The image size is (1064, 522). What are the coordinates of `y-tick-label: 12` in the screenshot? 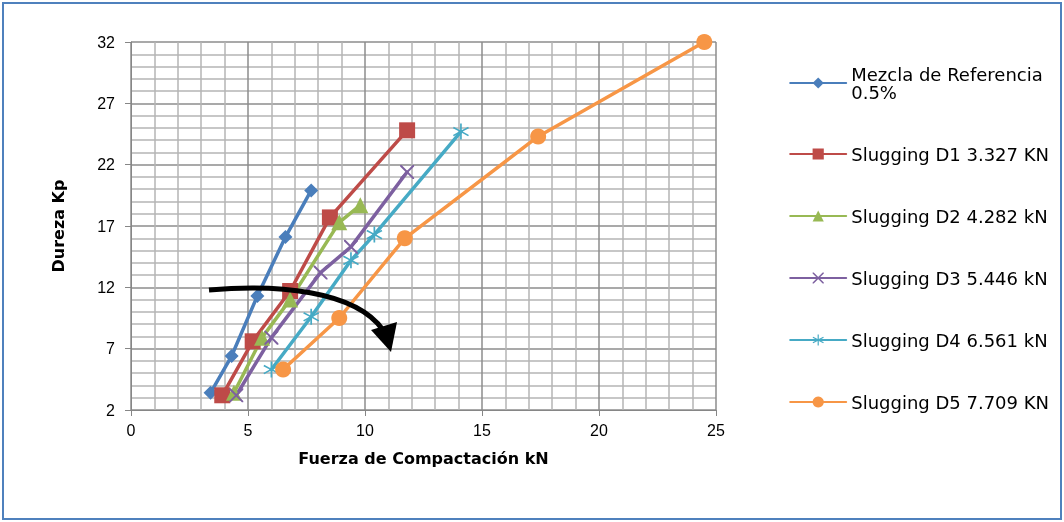 It's located at (106, 287).